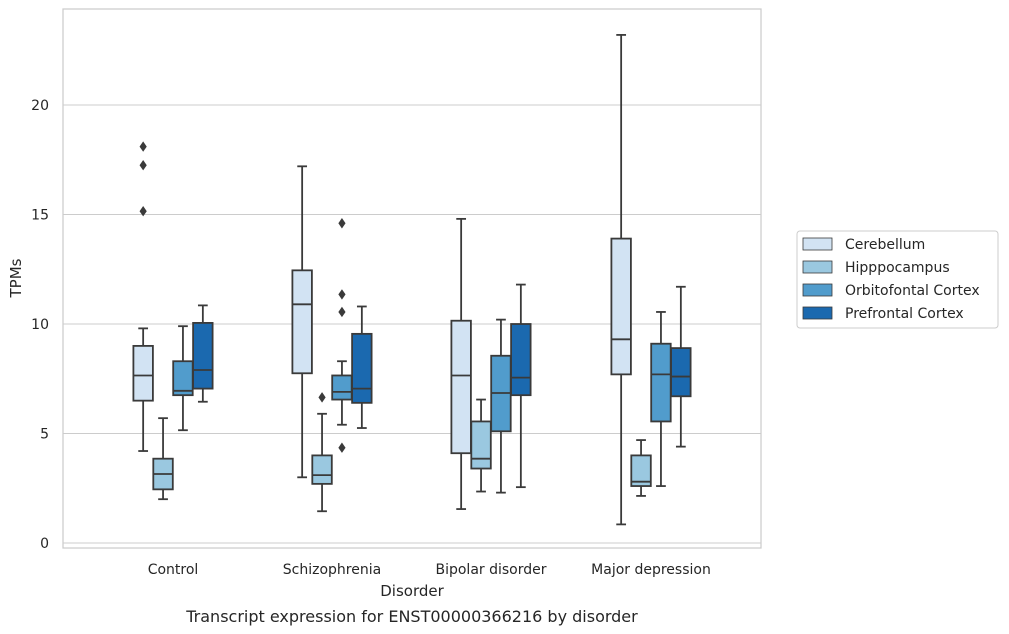  Describe the element at coordinates (44, 544) in the screenshot. I see `y-tick-label: 0` at that location.